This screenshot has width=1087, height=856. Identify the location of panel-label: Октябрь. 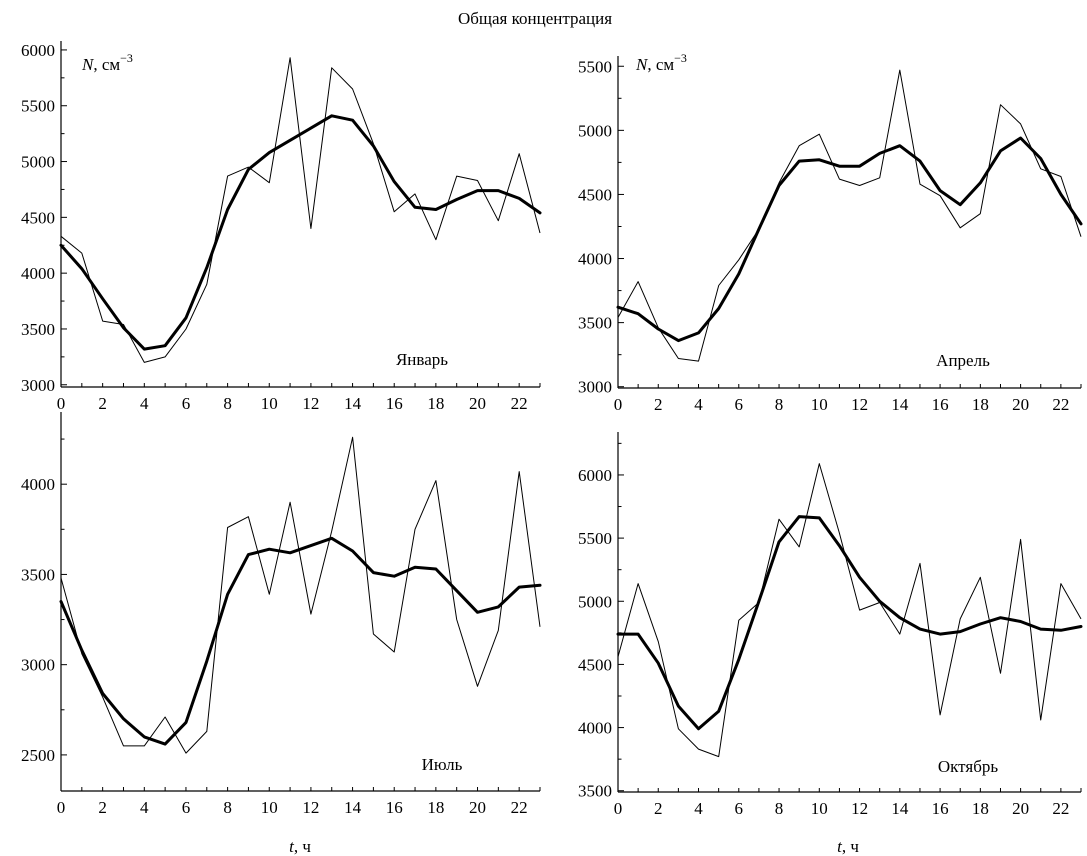
(968, 766).